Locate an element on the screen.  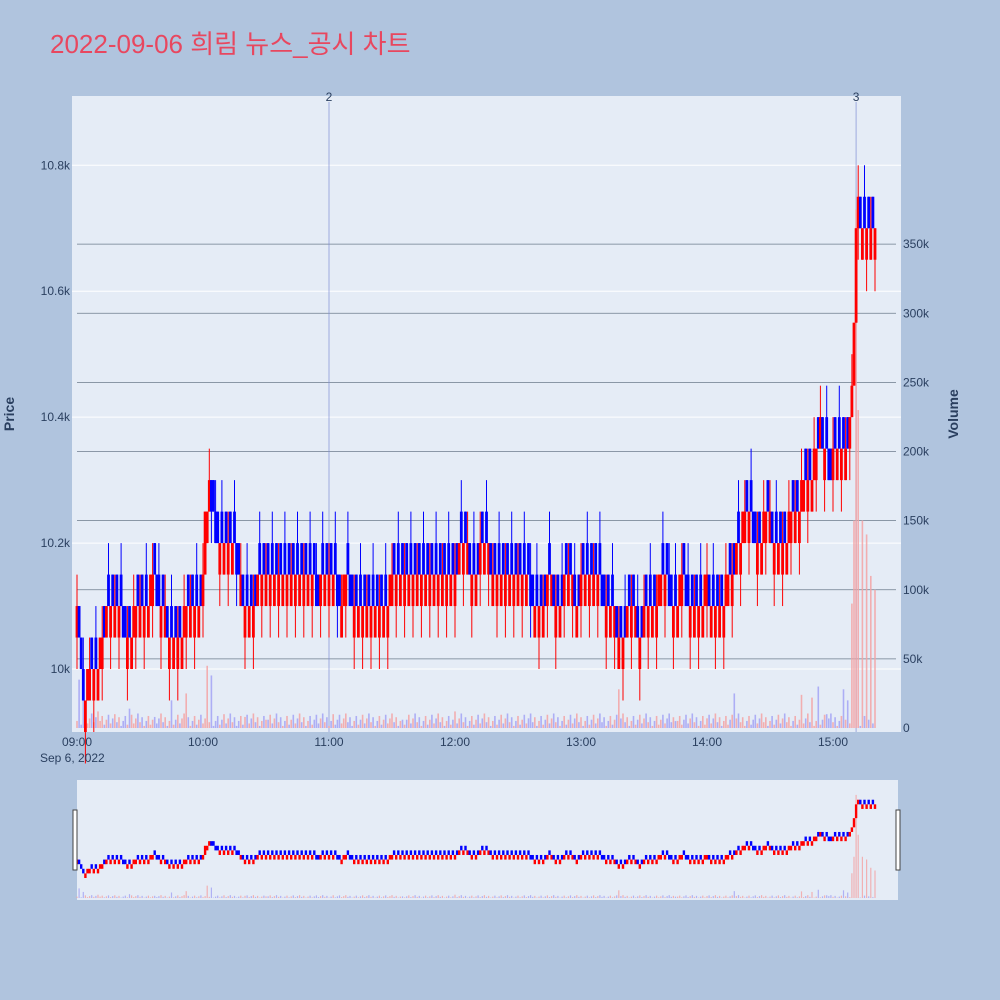
range-slider is located at coordinates (487, 840).